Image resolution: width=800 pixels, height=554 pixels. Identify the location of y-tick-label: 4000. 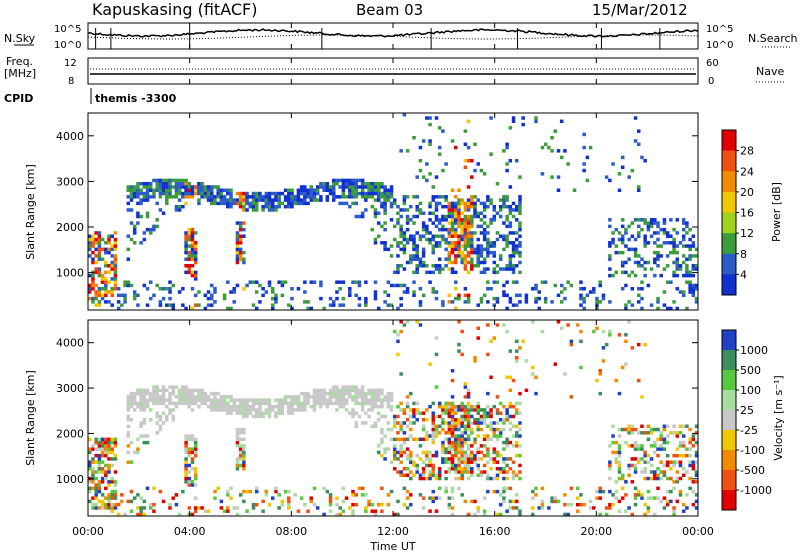
(70, 343).